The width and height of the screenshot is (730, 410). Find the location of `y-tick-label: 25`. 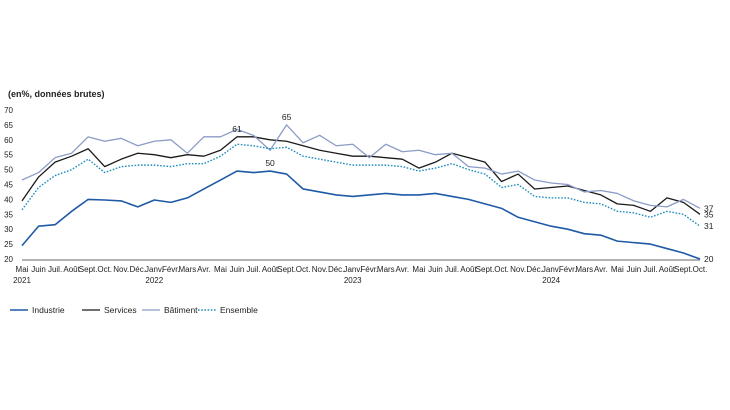

y-tick-label: 25 is located at coordinates (8, 244).